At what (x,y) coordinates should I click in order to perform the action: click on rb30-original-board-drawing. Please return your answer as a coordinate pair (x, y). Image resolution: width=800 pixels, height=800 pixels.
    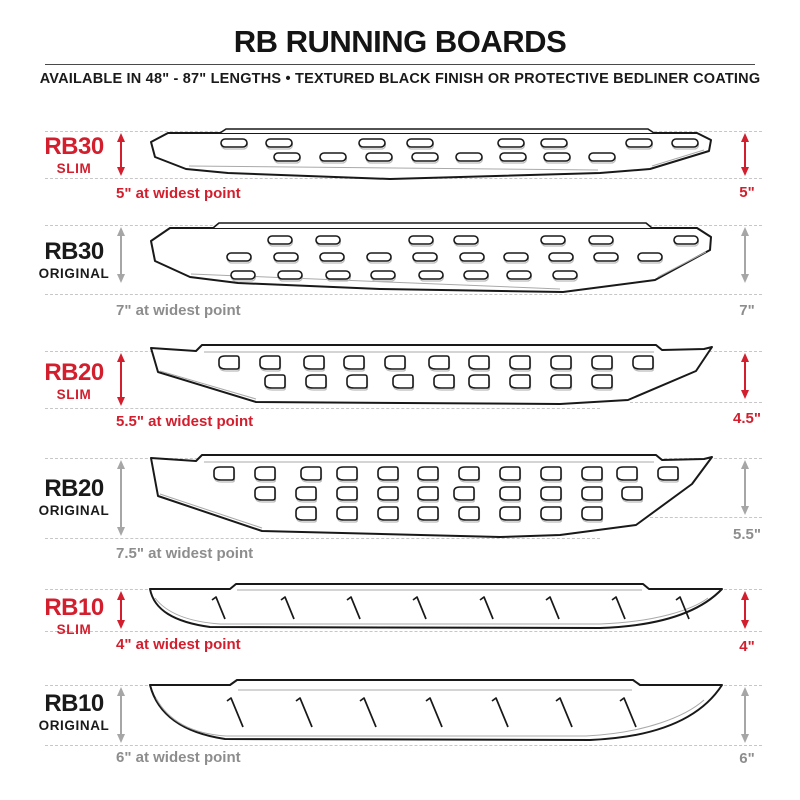
    Looking at the image, I should click on (431, 257).